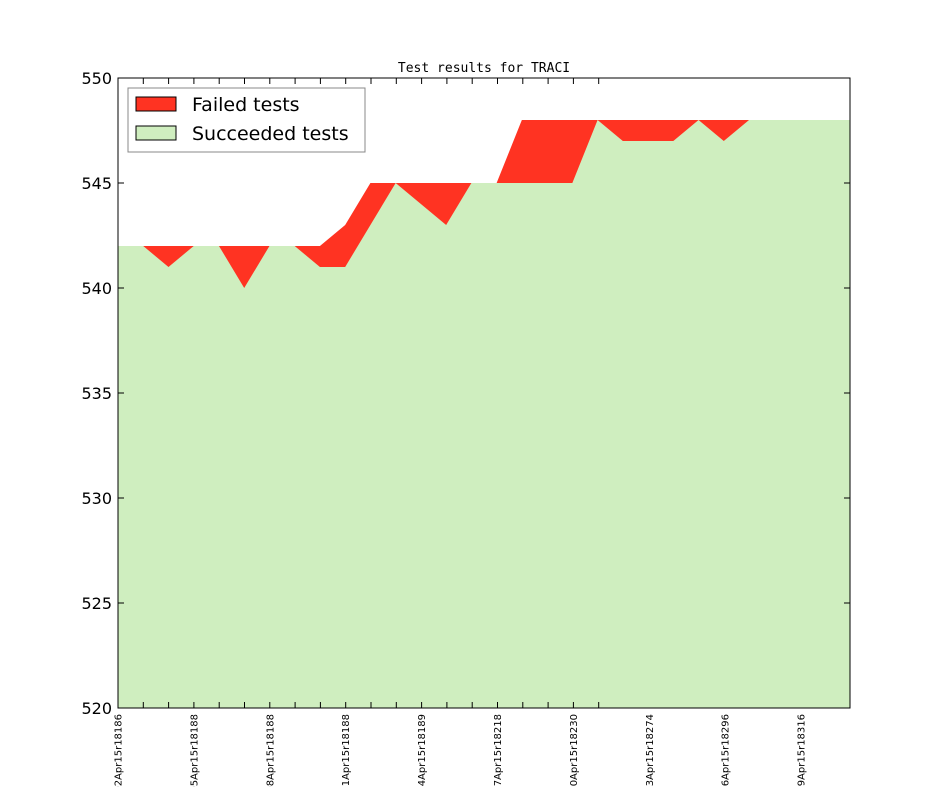 The image size is (944, 787). I want to click on legend-swatch-succeeded, so click(156, 133).